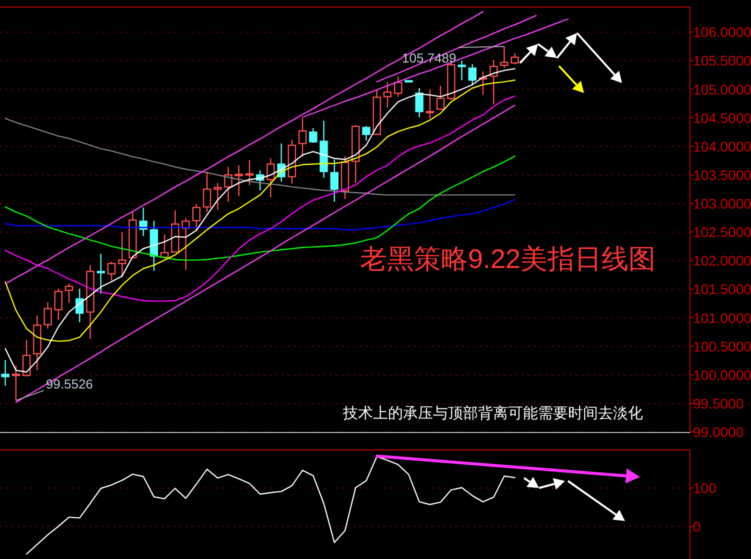 This screenshot has height=559, width=751. I want to click on y-tick-label: 106.0000, so click(722, 32).